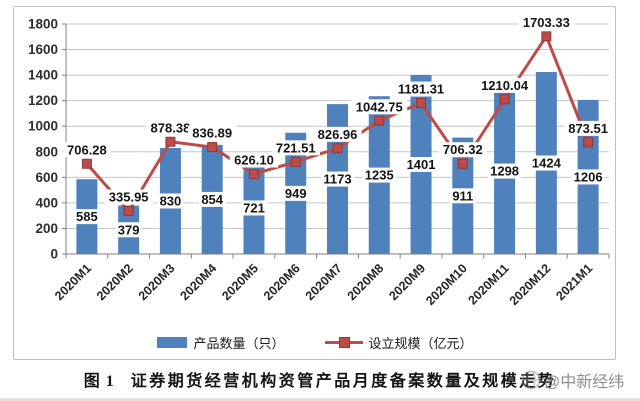  I want to click on line-label: 1042.75, so click(379, 106).